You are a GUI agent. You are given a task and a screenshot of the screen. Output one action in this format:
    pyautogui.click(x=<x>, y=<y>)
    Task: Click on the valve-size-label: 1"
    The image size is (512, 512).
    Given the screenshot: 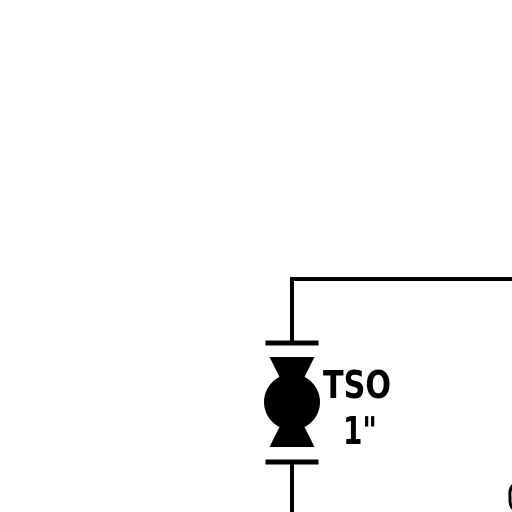 What is the action you would take?
    pyautogui.click(x=360, y=431)
    